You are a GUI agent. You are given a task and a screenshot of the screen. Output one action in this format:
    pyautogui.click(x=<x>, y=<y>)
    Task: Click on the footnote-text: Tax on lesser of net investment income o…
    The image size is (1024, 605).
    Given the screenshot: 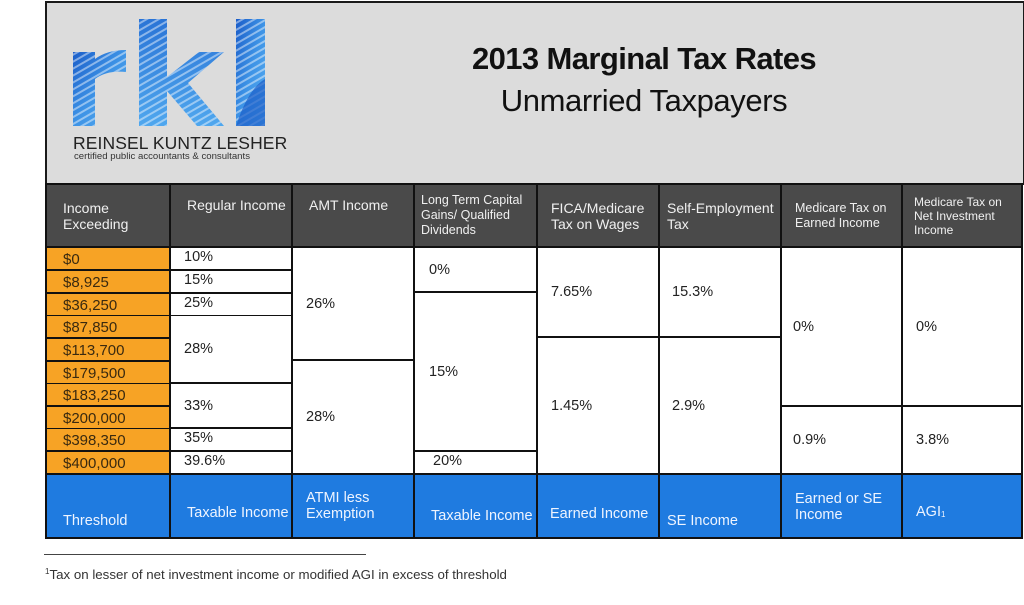 What is the action you would take?
    pyautogui.click(x=278, y=574)
    